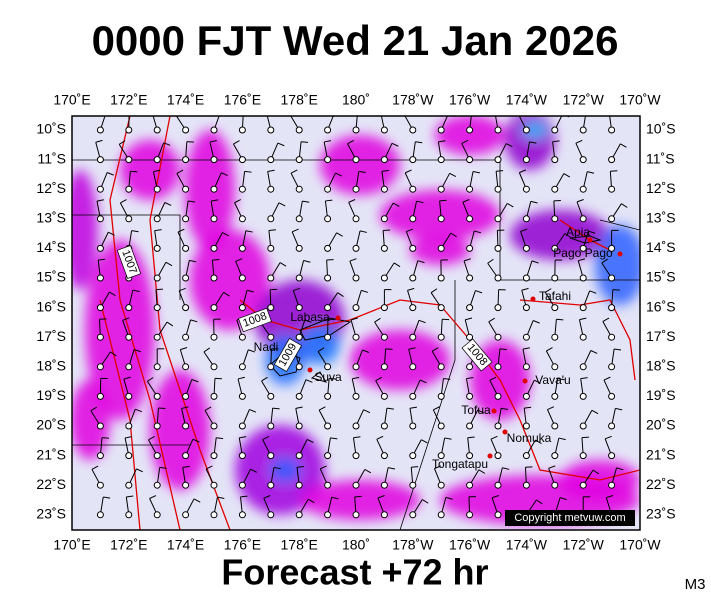 The image size is (711, 600). Describe the element at coordinates (661, 395) in the screenshot. I see `lat-label-right: 19˚S` at that location.